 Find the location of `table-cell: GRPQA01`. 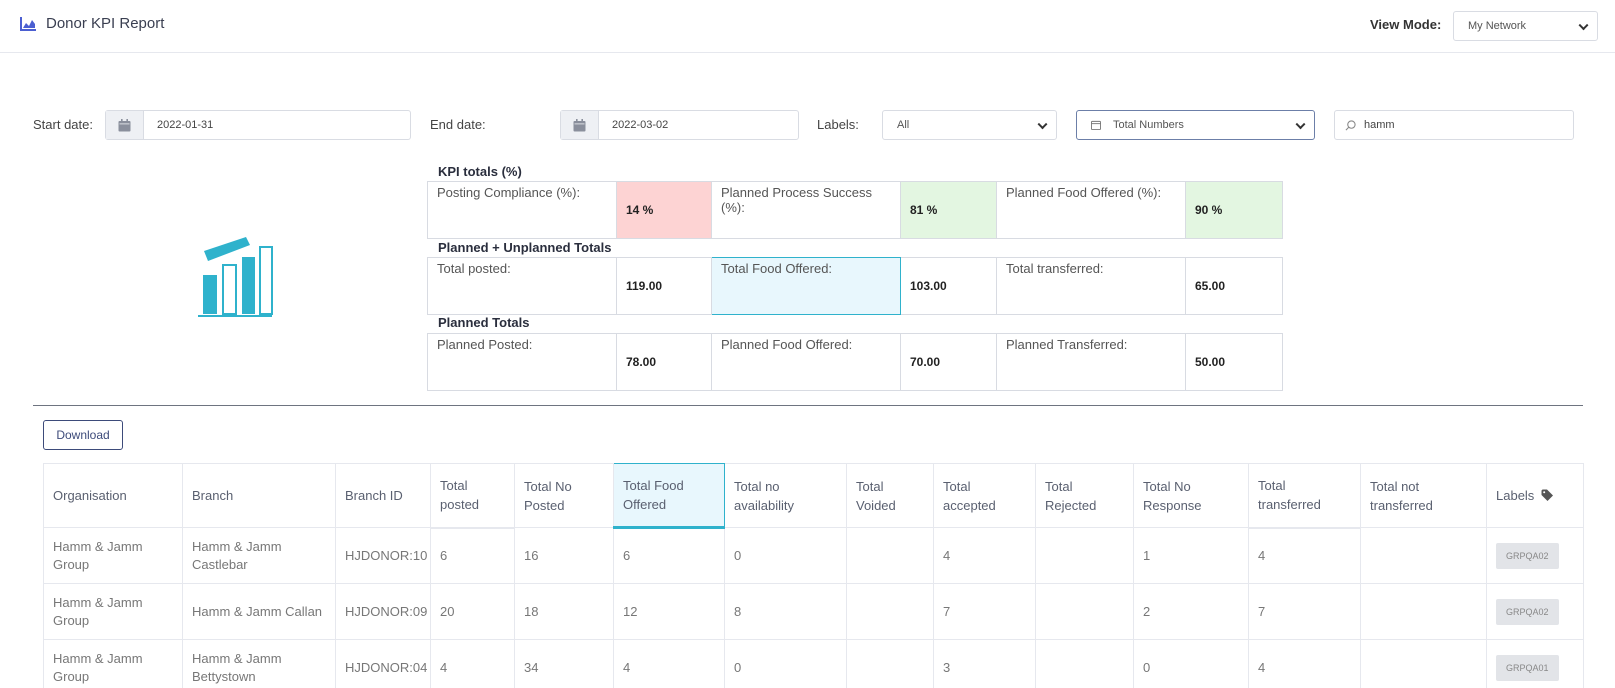

table-cell: GRPQA01 is located at coordinates (1535, 663).